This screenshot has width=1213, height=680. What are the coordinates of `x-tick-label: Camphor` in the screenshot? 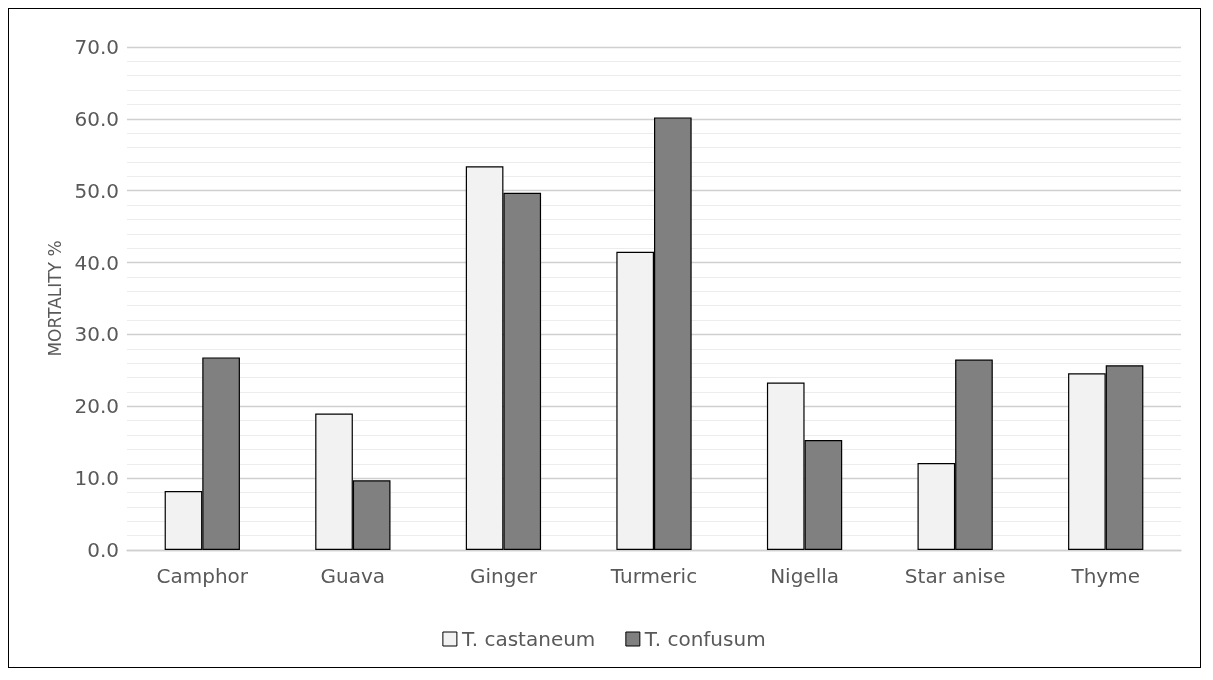 It's located at (202, 576).